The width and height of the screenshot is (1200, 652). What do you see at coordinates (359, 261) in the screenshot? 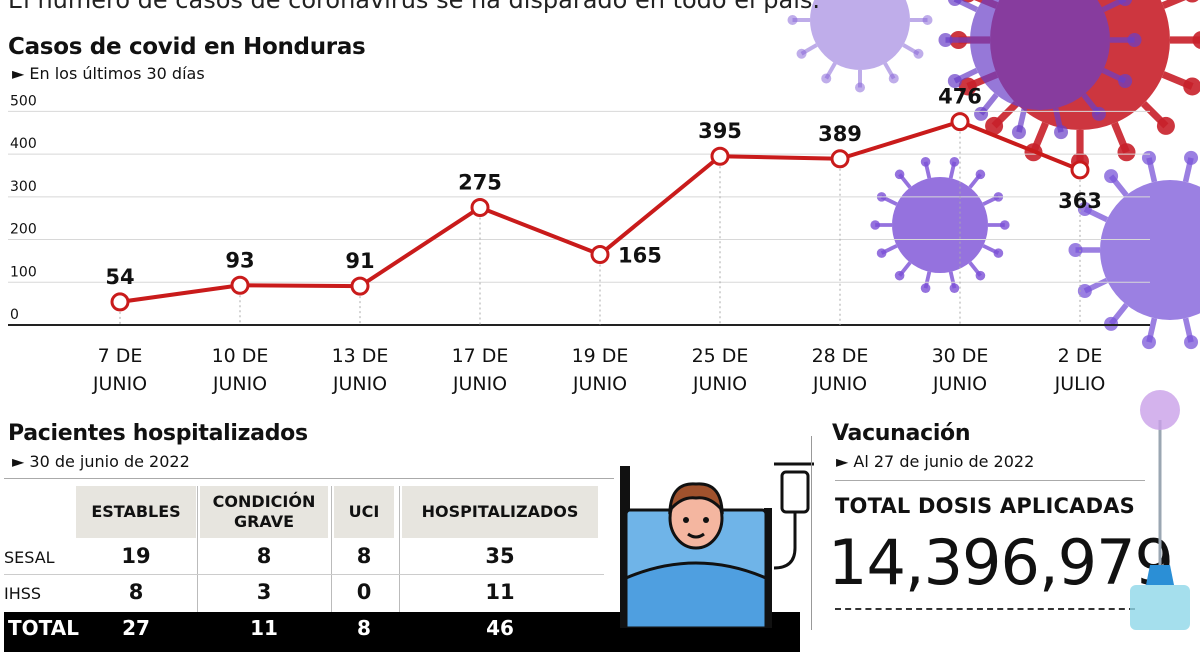
I see `data-label: 91` at bounding box center [359, 261].